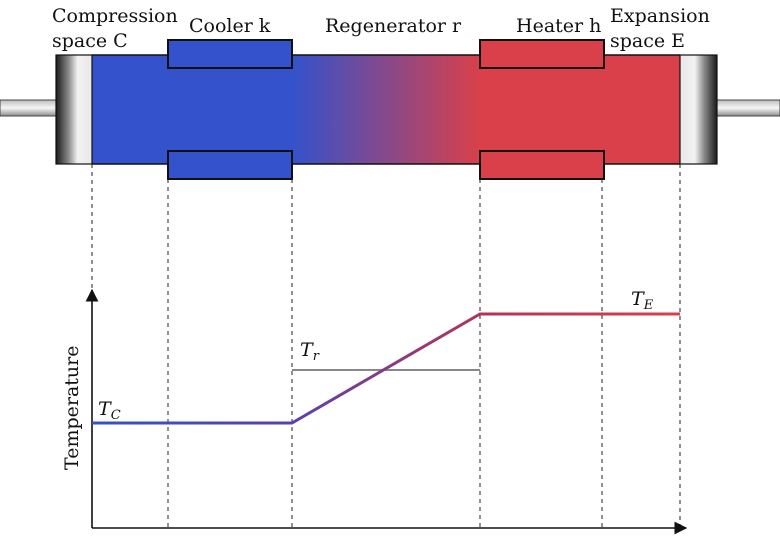  Describe the element at coordinates (698, 109) in the screenshot. I see `expansion-piston` at that location.